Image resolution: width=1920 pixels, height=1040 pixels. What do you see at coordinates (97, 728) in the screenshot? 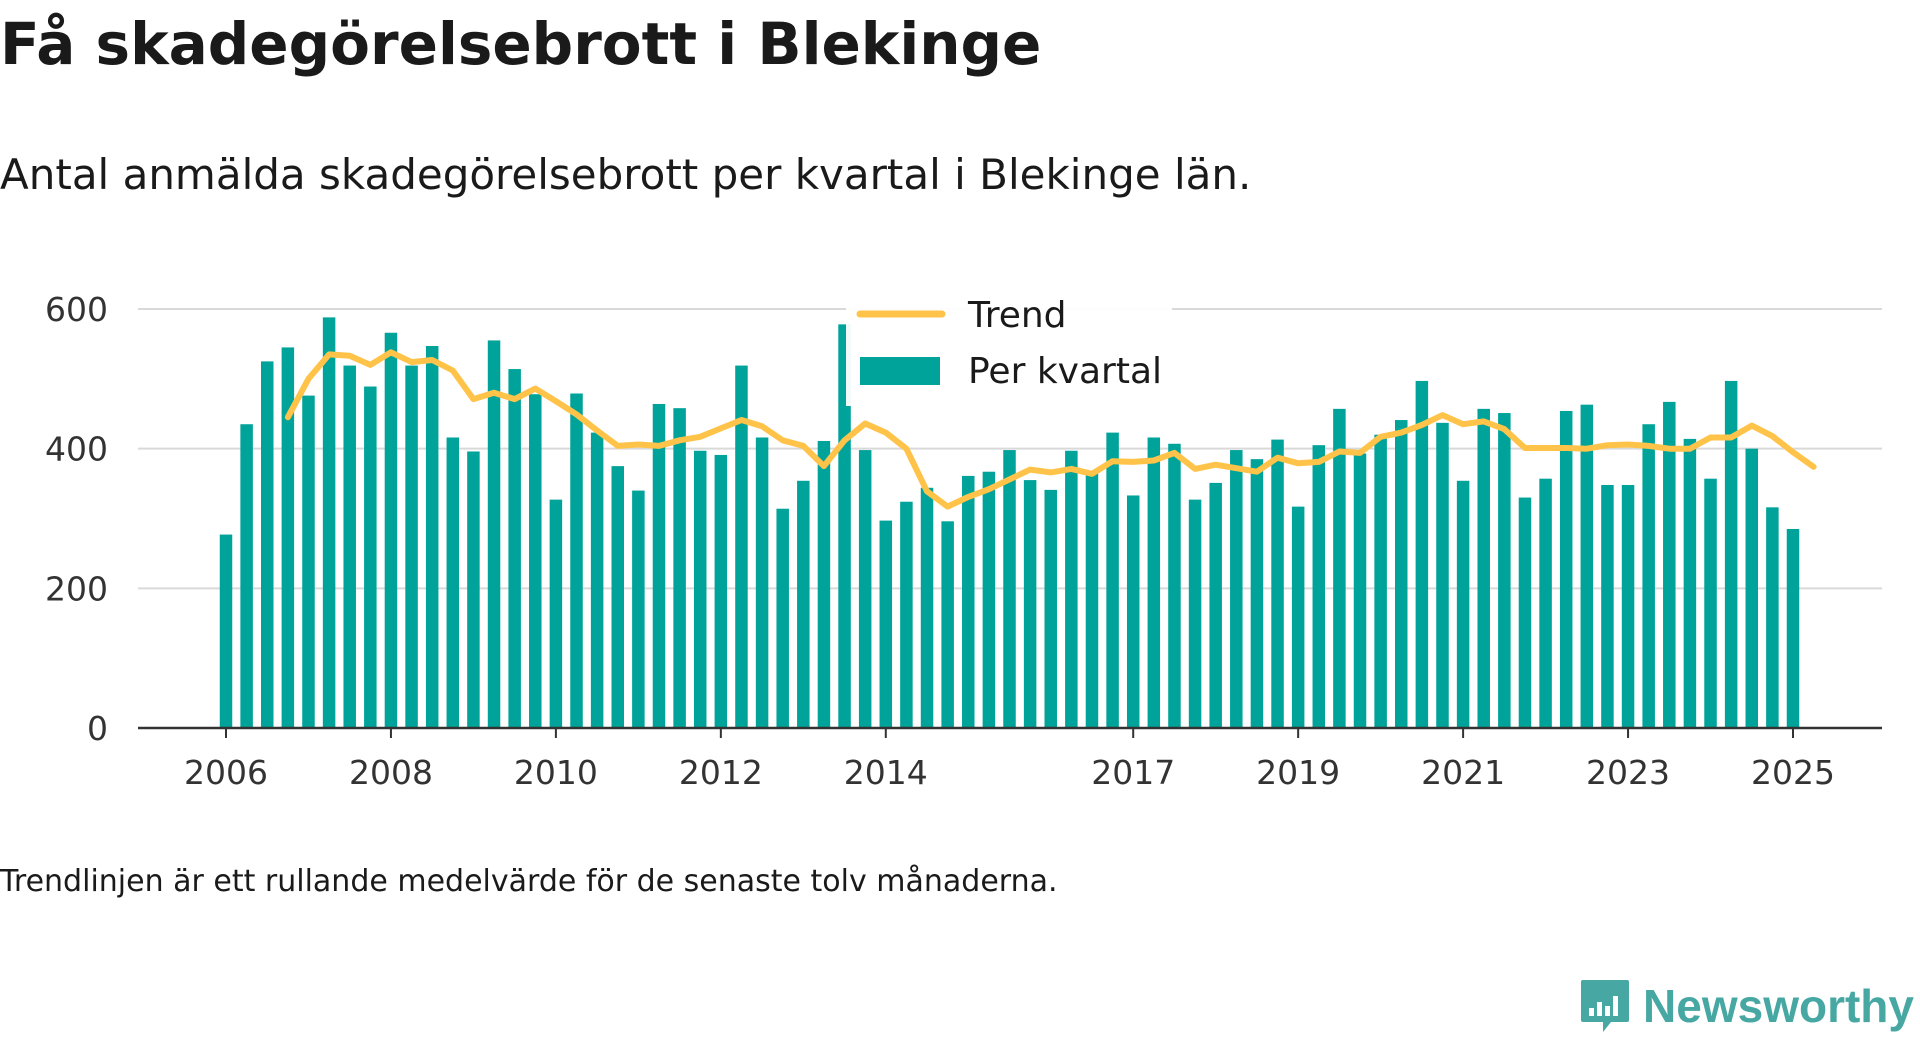
I see `y-tick-label: 0` at bounding box center [97, 728].